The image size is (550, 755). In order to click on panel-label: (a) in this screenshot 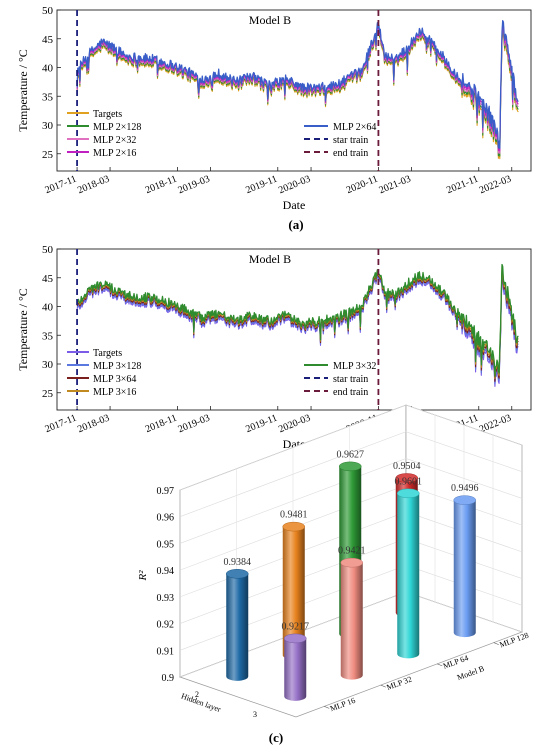, I will do `click(295, 224)`.